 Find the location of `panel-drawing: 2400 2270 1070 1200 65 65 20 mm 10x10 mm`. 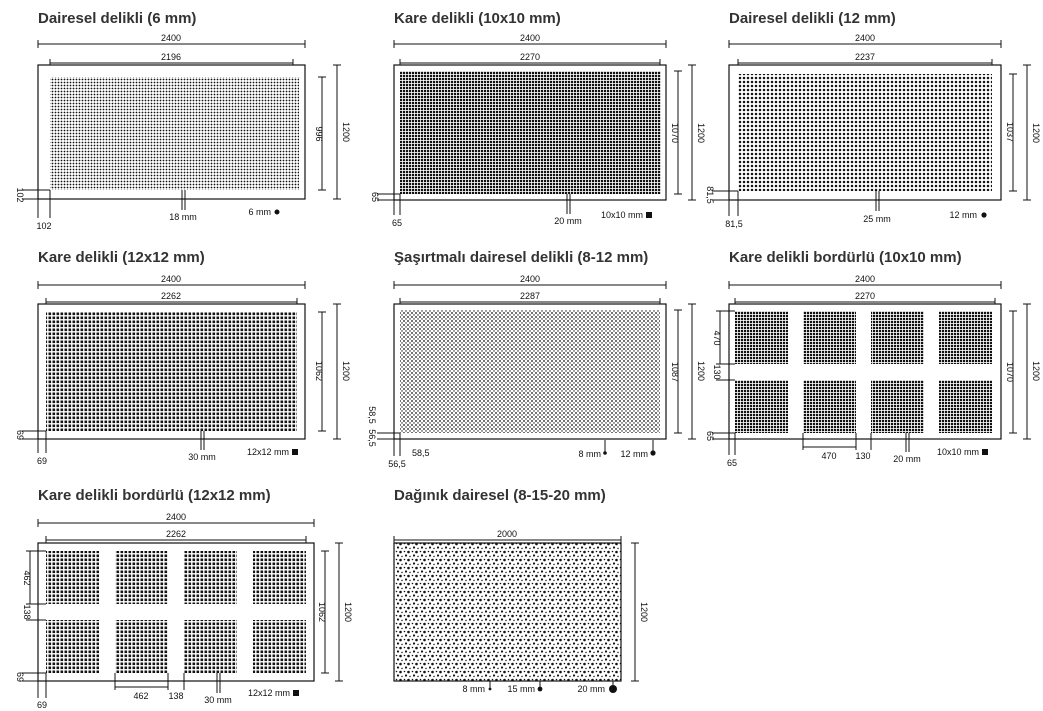

panel-drawing: 2400 2270 1070 1200 65 65 20 mm 10x10 mm is located at coordinates (538, 130).